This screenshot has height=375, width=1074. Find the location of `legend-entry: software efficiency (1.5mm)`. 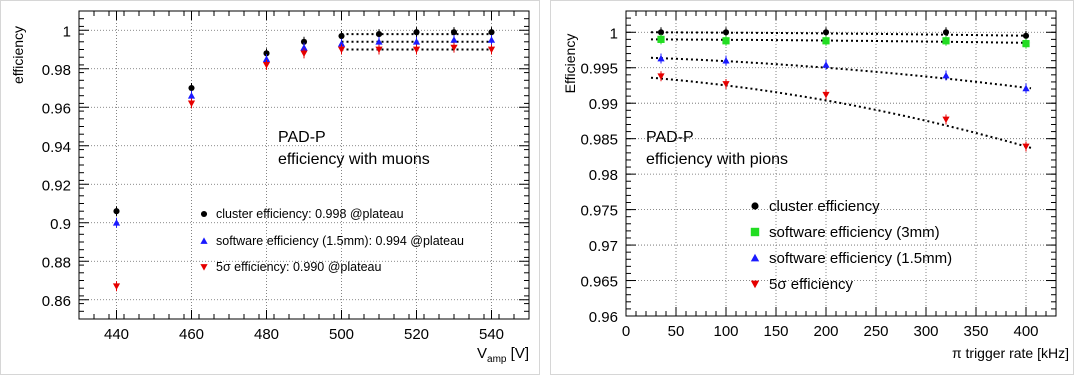

legend-entry: software efficiency (1.5mm) is located at coordinates (860, 258).